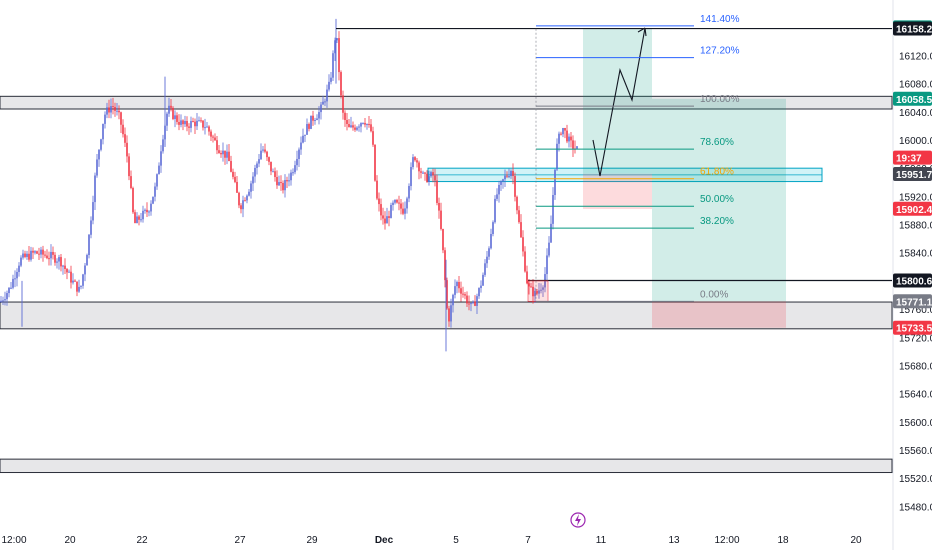 Image resolution: width=932 pixels, height=555 pixels. Describe the element at coordinates (446, 466) in the screenshot. I see `lower-zone` at that location.